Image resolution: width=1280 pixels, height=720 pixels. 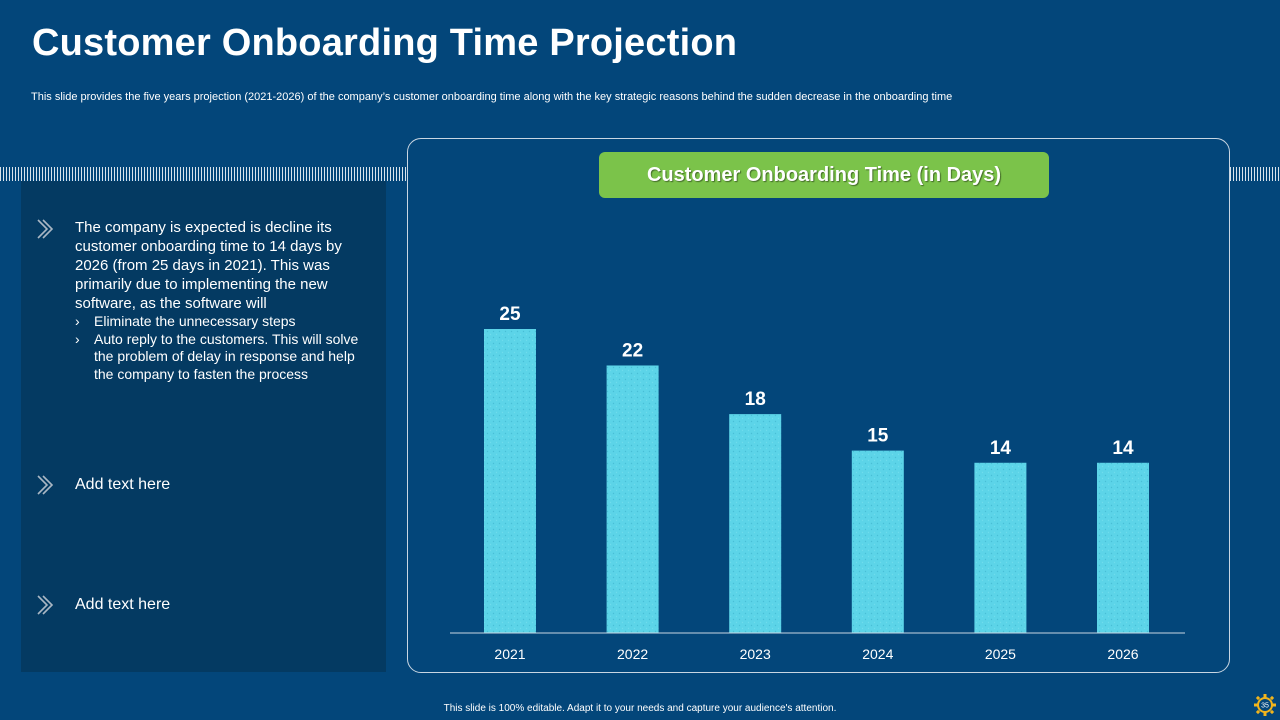 What do you see at coordinates (1122, 654) in the screenshot?
I see `x-tick-label-2026: 2026` at bounding box center [1122, 654].